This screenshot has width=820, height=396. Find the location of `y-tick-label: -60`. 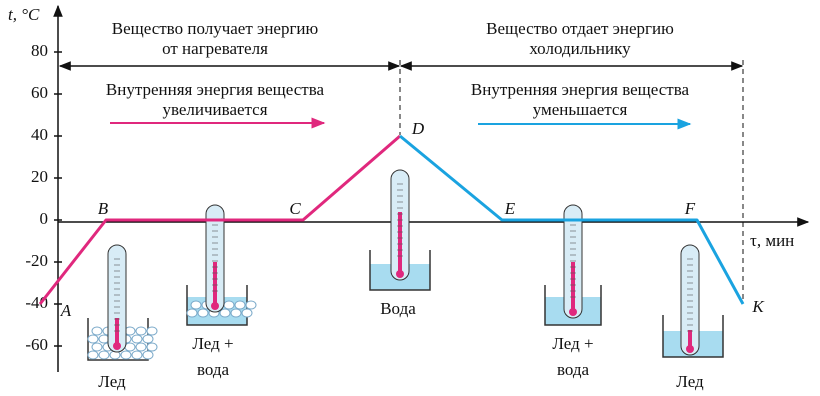

y-tick-label: -60 is located at coordinates (36, 344).